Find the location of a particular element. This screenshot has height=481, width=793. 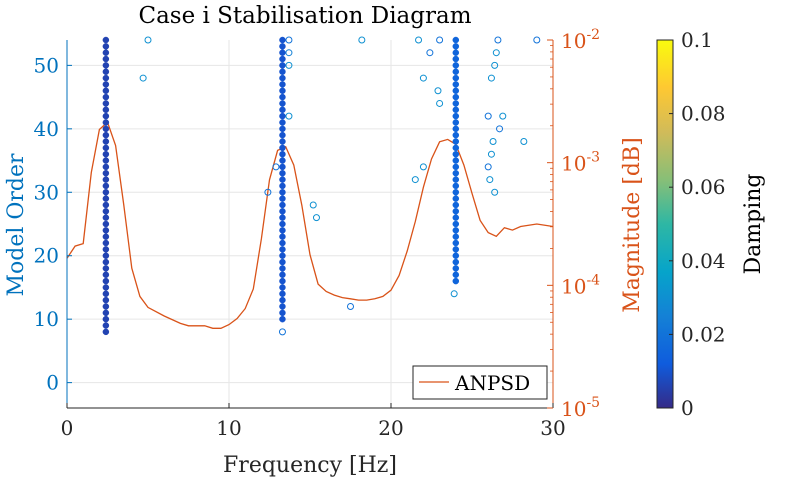

legend-label: ANPSD is located at coordinates (492, 383).